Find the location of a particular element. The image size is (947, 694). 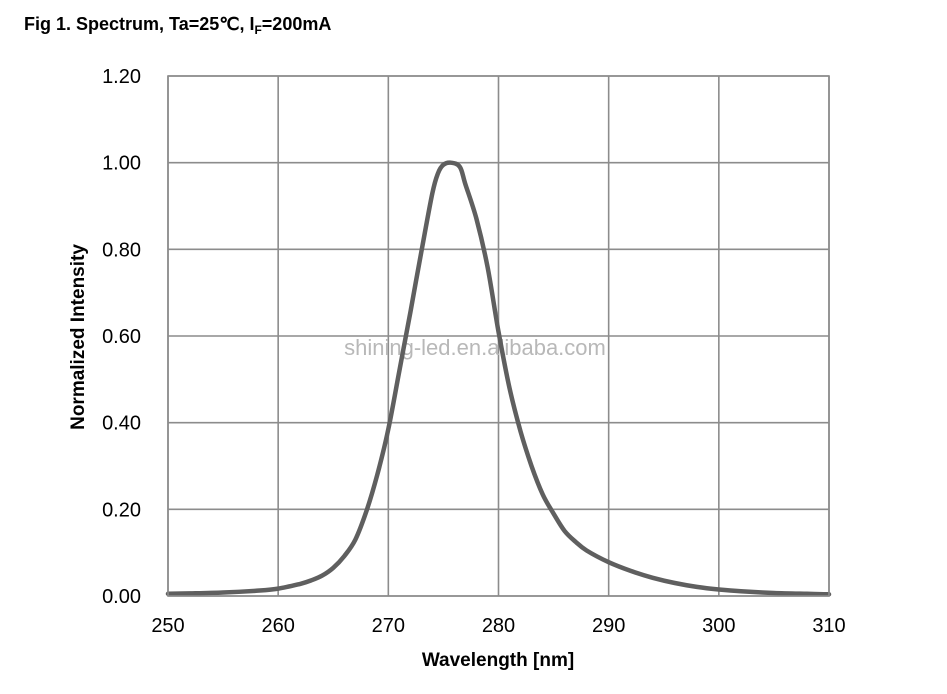

x-tick-label: 260 is located at coordinates (277, 626).